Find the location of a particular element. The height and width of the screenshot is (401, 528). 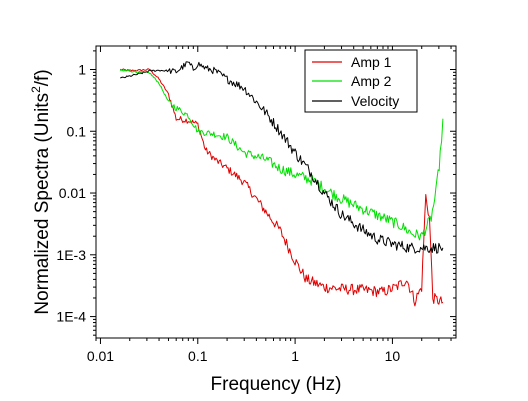

y-tick-label: 1E-3 is located at coordinates (71, 255).